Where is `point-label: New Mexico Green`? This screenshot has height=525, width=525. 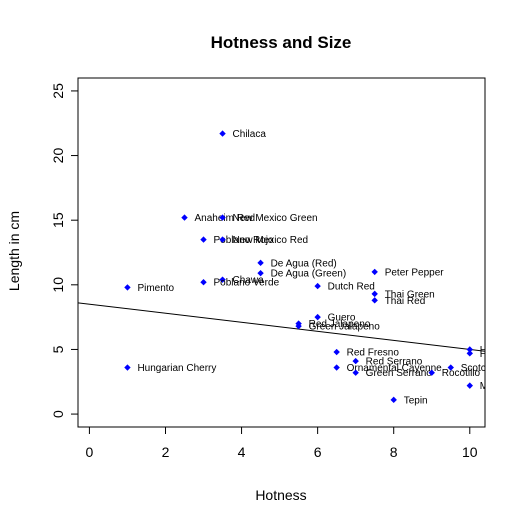 point-label: New Mexico Green is located at coordinates (275, 218).